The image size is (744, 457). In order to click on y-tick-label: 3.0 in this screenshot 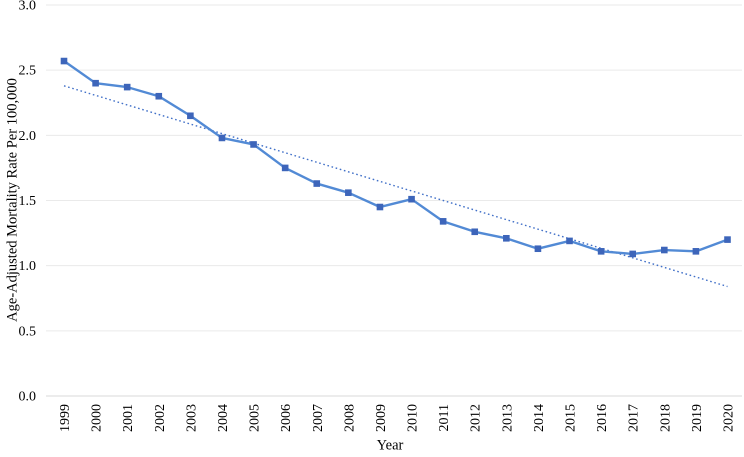, I will do `click(28, 7)`.